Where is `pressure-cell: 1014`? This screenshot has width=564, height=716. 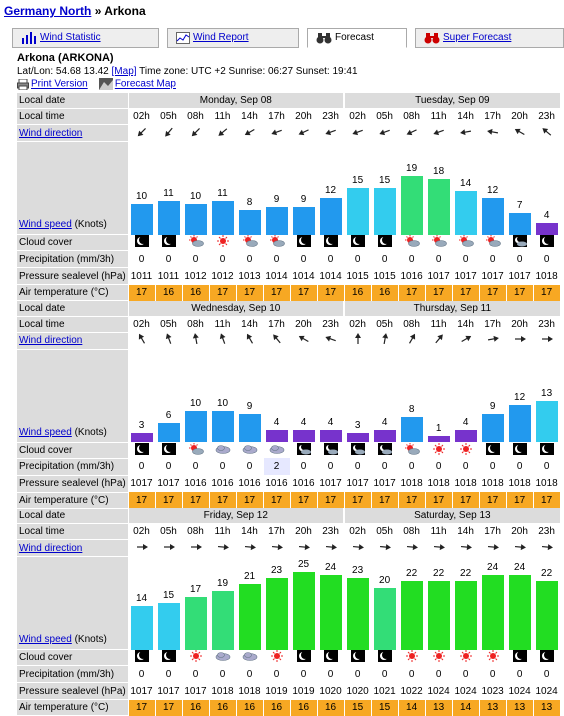
pressure-cell: 1014 is located at coordinates (277, 276).